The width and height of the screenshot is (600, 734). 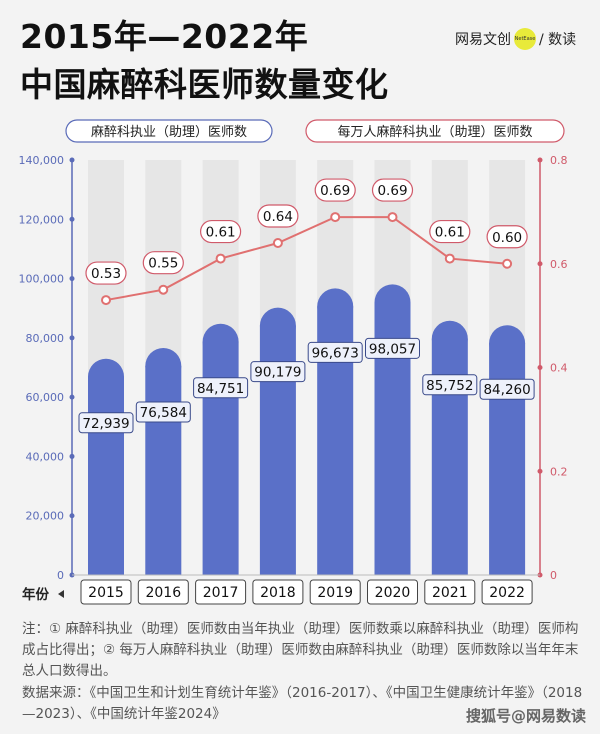 I want to click on brand-wenchuang-text: 文创, so click(x=497, y=40).